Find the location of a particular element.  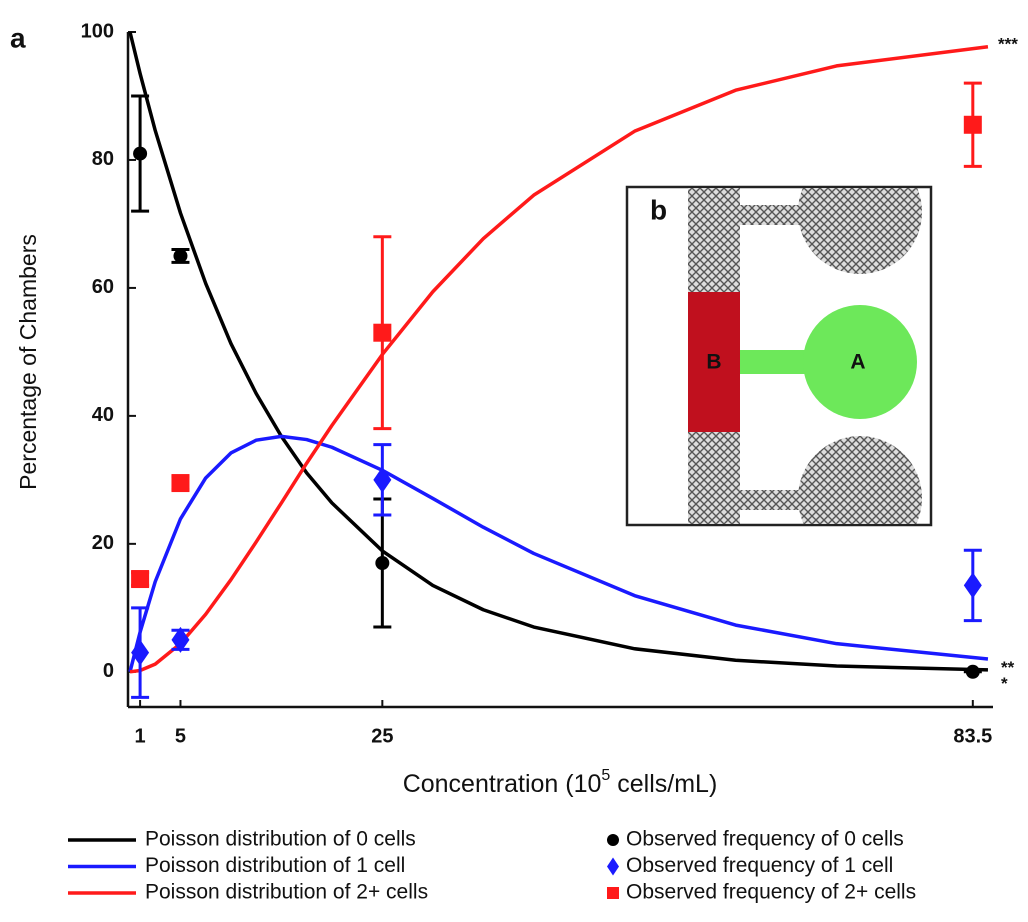

inset-label: b is located at coordinates (658, 209).